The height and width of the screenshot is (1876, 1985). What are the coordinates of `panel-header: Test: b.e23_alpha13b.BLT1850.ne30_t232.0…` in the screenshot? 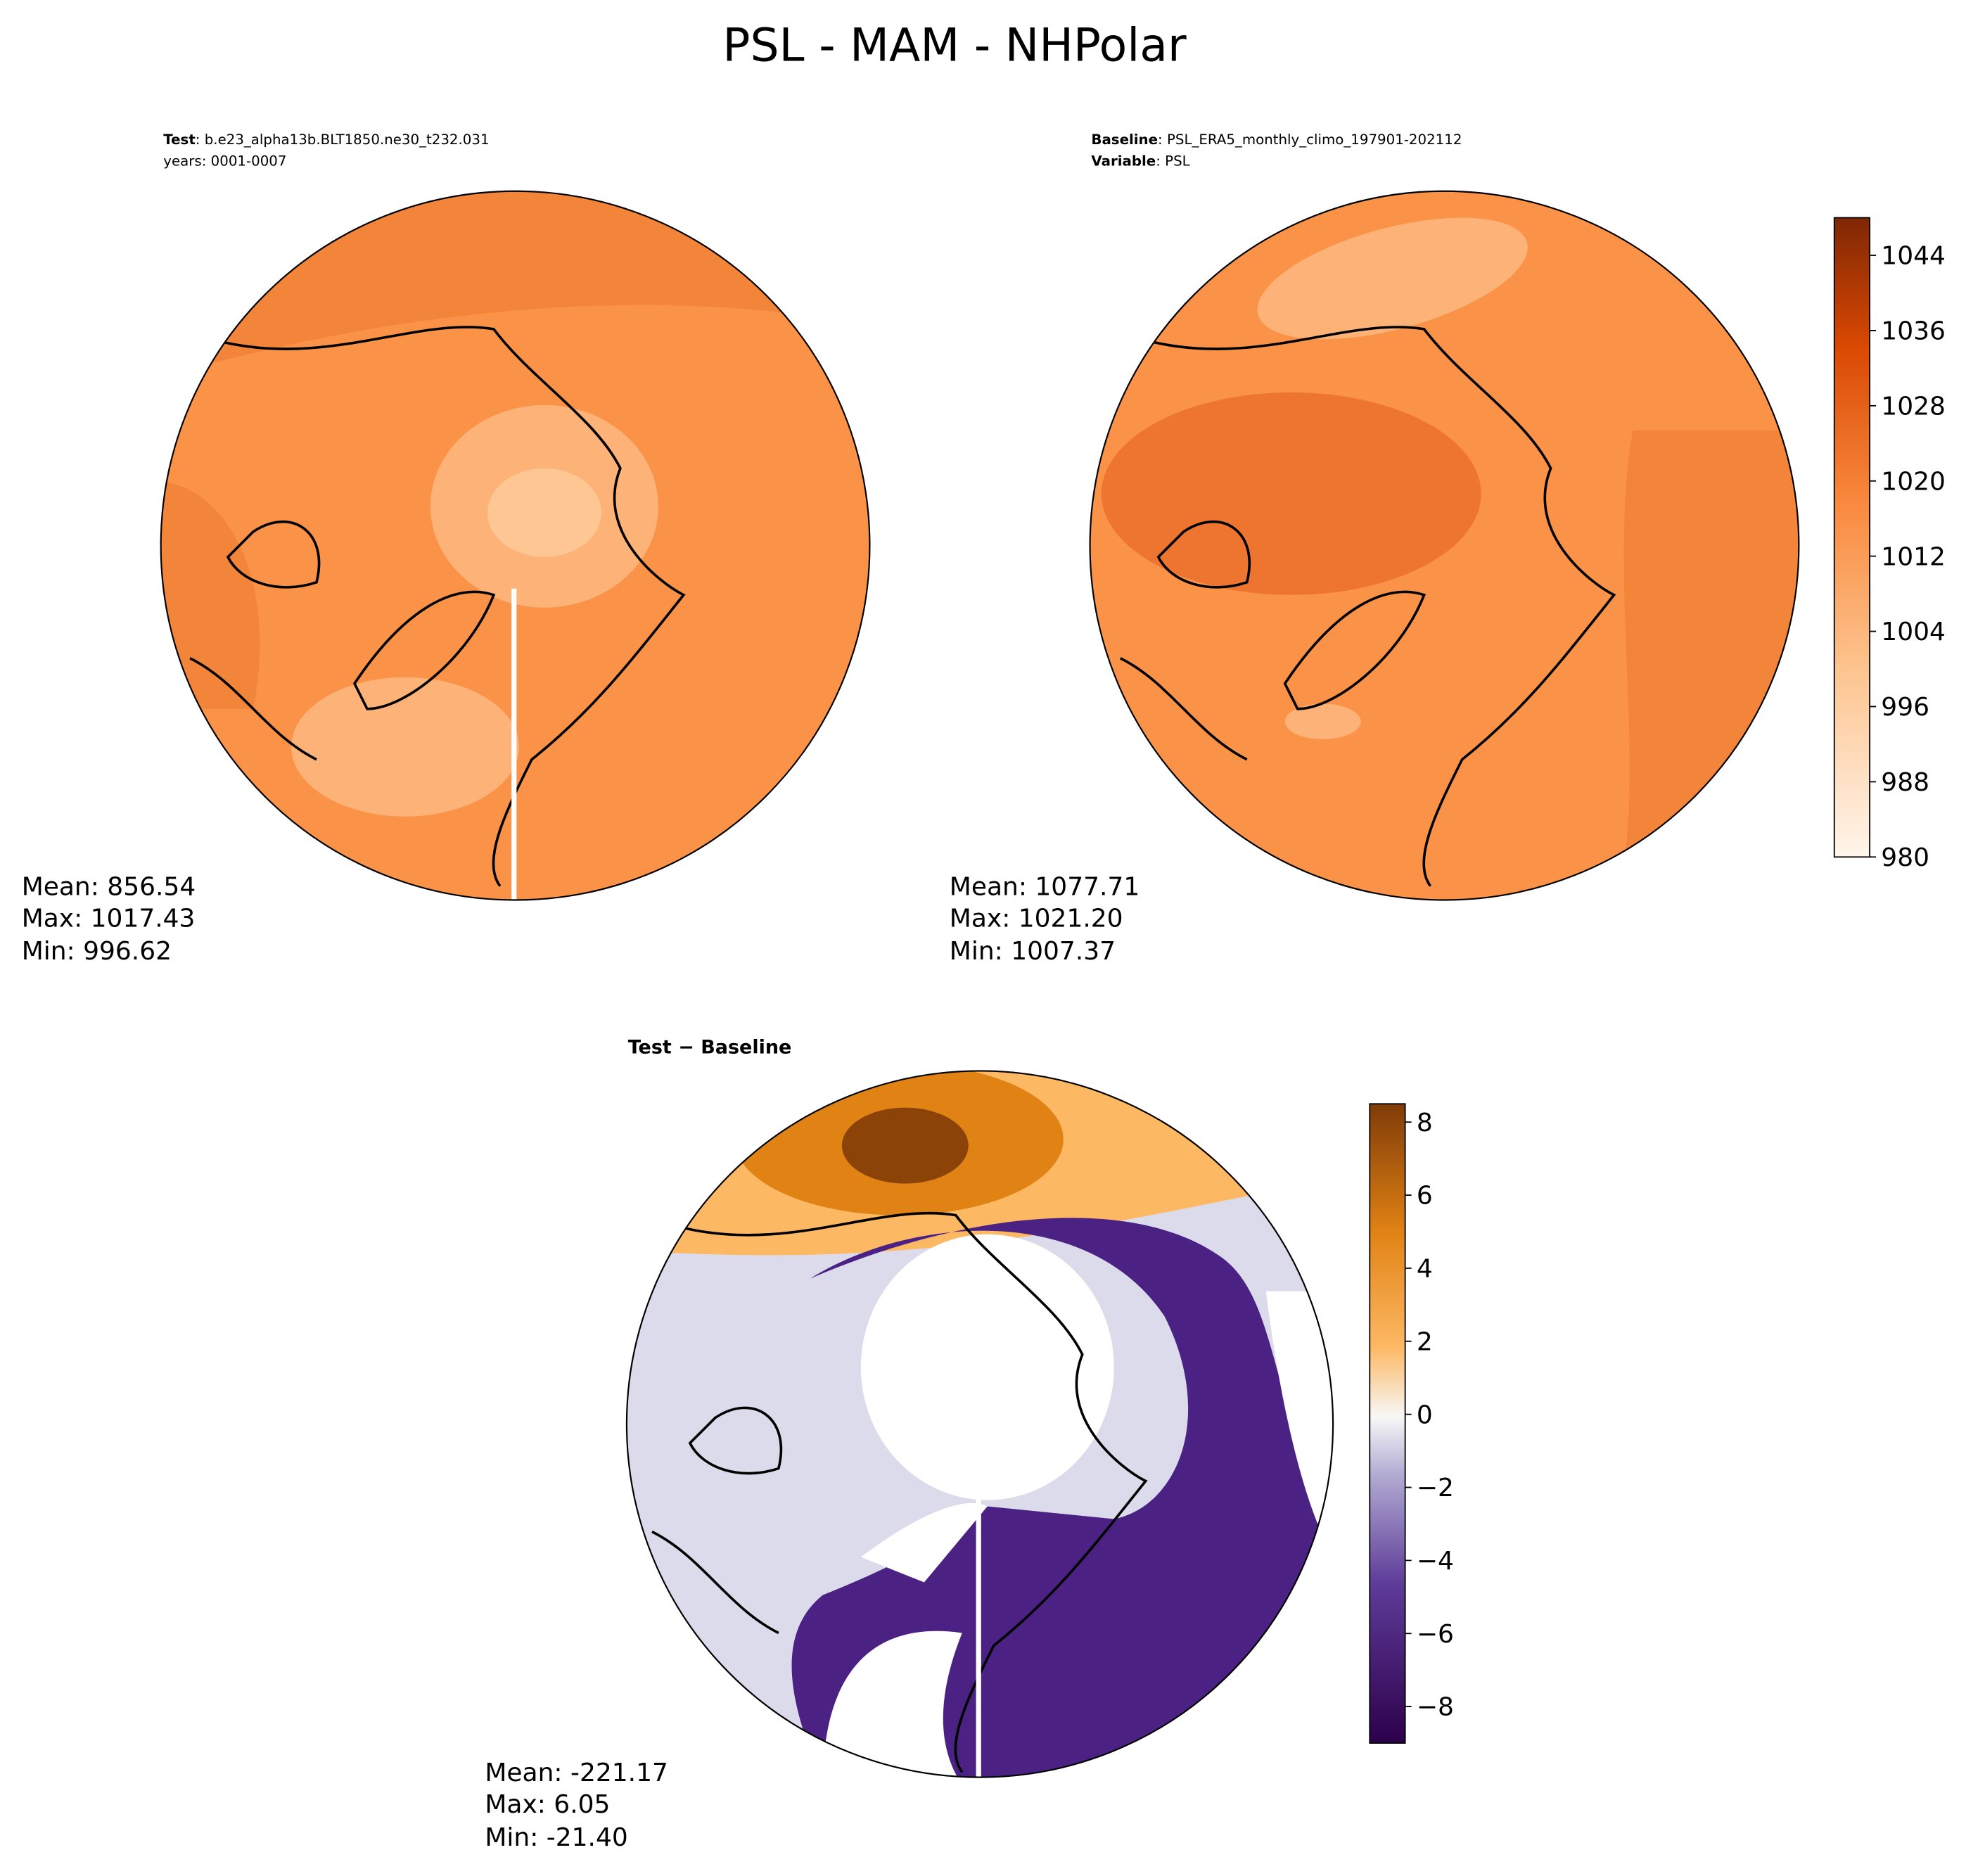 It's located at (326, 140).